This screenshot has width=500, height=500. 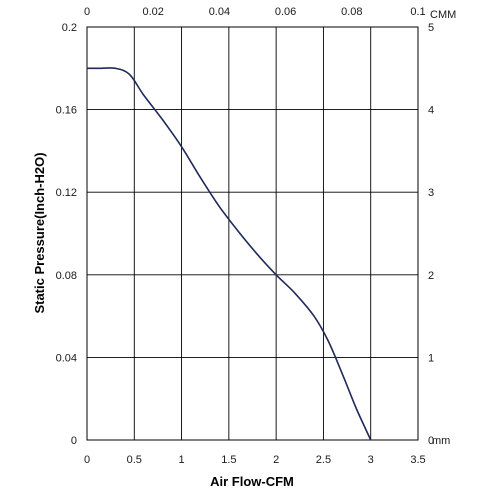 I want to click on x-tick-label: 3.5, so click(x=417, y=460).